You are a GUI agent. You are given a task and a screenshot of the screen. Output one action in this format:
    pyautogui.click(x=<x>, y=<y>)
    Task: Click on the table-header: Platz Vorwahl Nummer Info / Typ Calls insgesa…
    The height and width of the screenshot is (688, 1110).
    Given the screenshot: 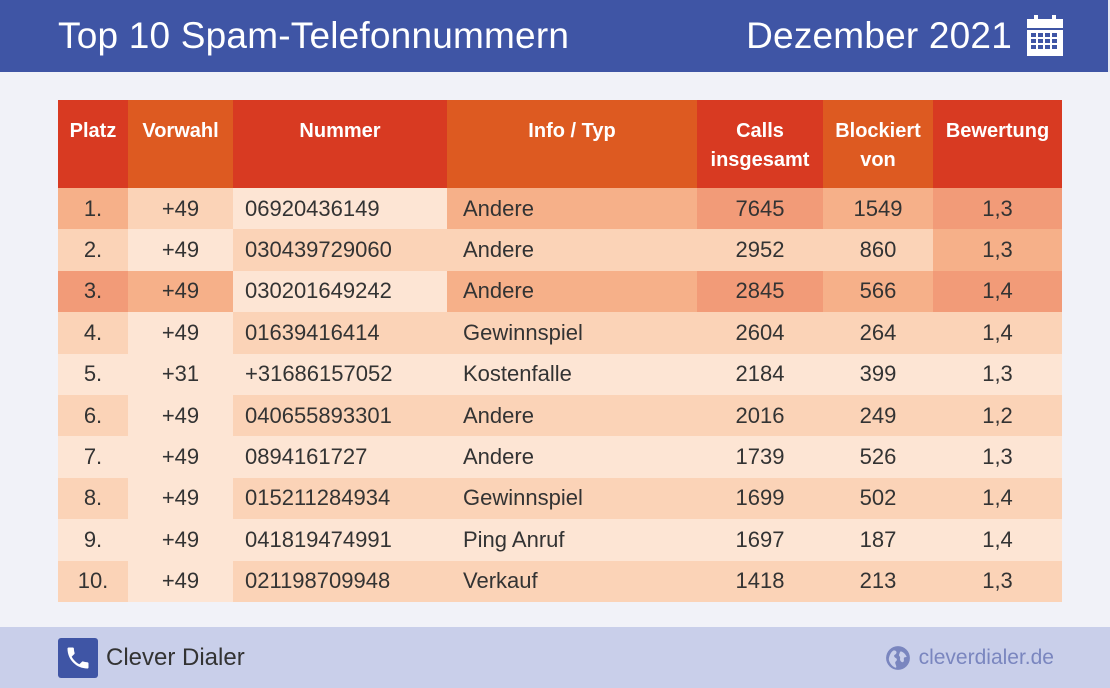 What is the action you would take?
    pyautogui.click(x=560, y=144)
    